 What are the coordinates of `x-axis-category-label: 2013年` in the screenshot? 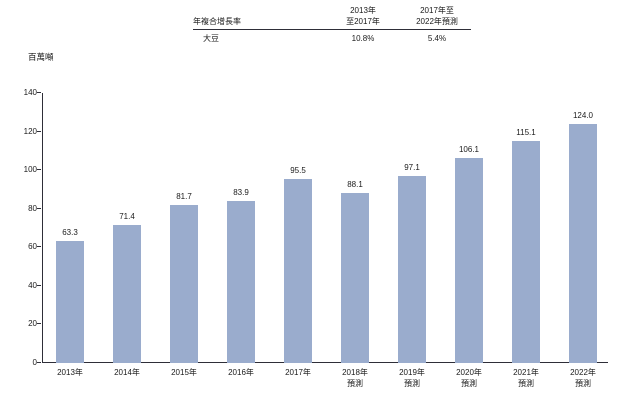 It's located at (70, 372).